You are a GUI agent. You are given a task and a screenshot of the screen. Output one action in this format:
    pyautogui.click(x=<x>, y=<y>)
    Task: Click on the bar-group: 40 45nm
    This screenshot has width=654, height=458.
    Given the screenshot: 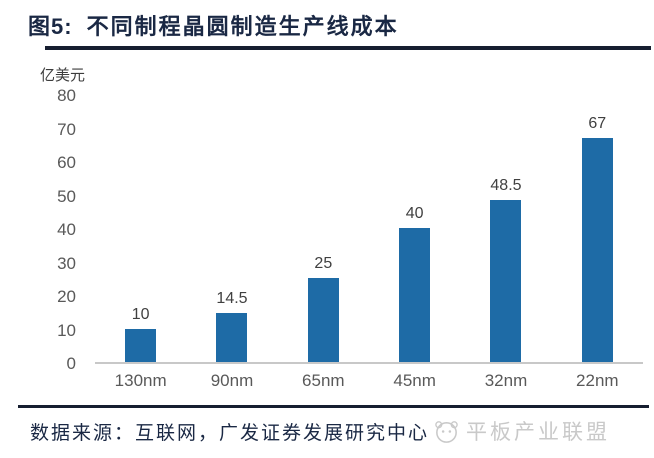 What is the action you would take?
    pyautogui.click(x=414, y=243)
    